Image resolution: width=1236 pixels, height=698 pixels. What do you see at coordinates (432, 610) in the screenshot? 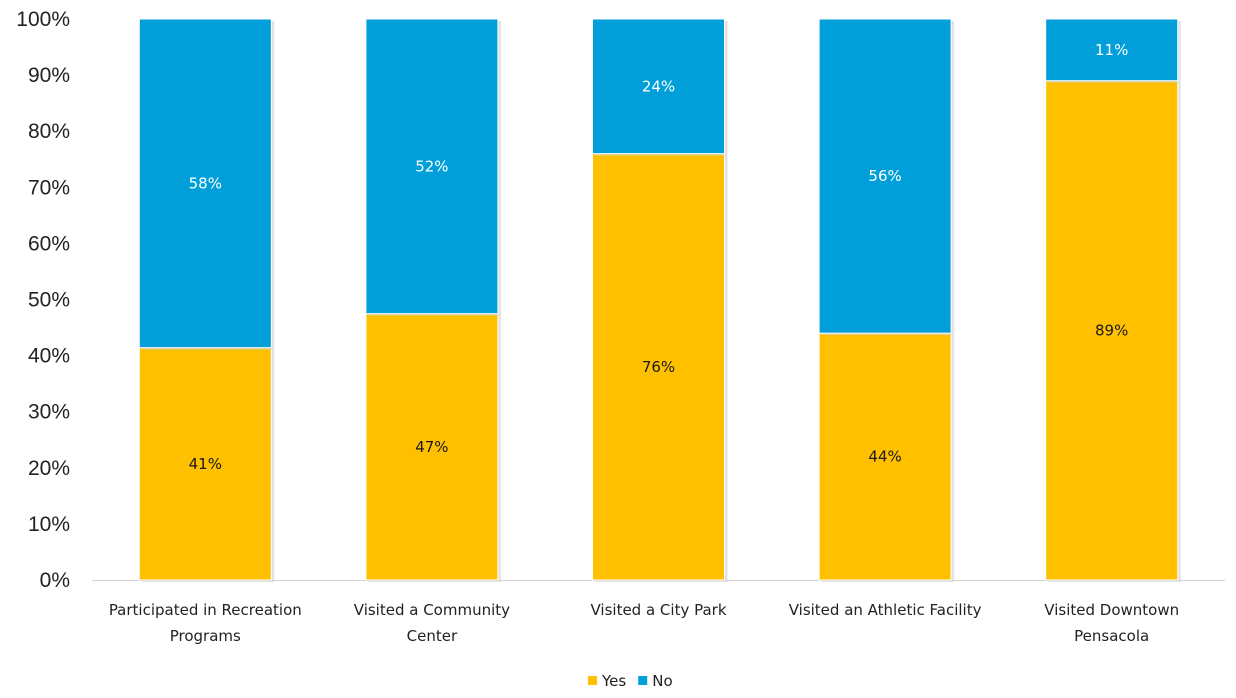
I see `x-category-label: Visited a Community` at bounding box center [432, 610].